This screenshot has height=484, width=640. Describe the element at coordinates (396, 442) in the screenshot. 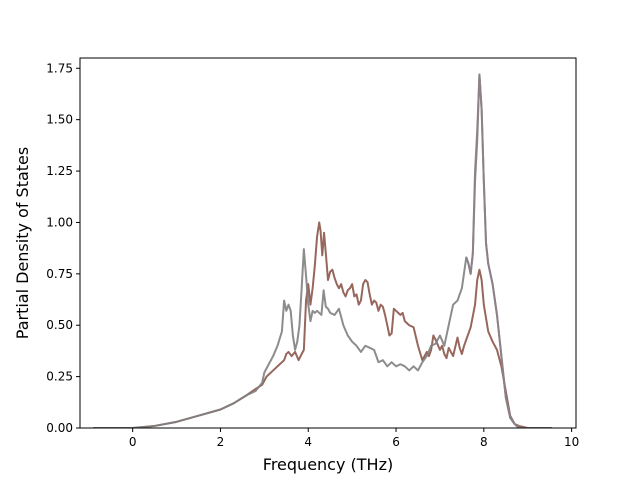

I see `x-tick-label: 6` at that location.